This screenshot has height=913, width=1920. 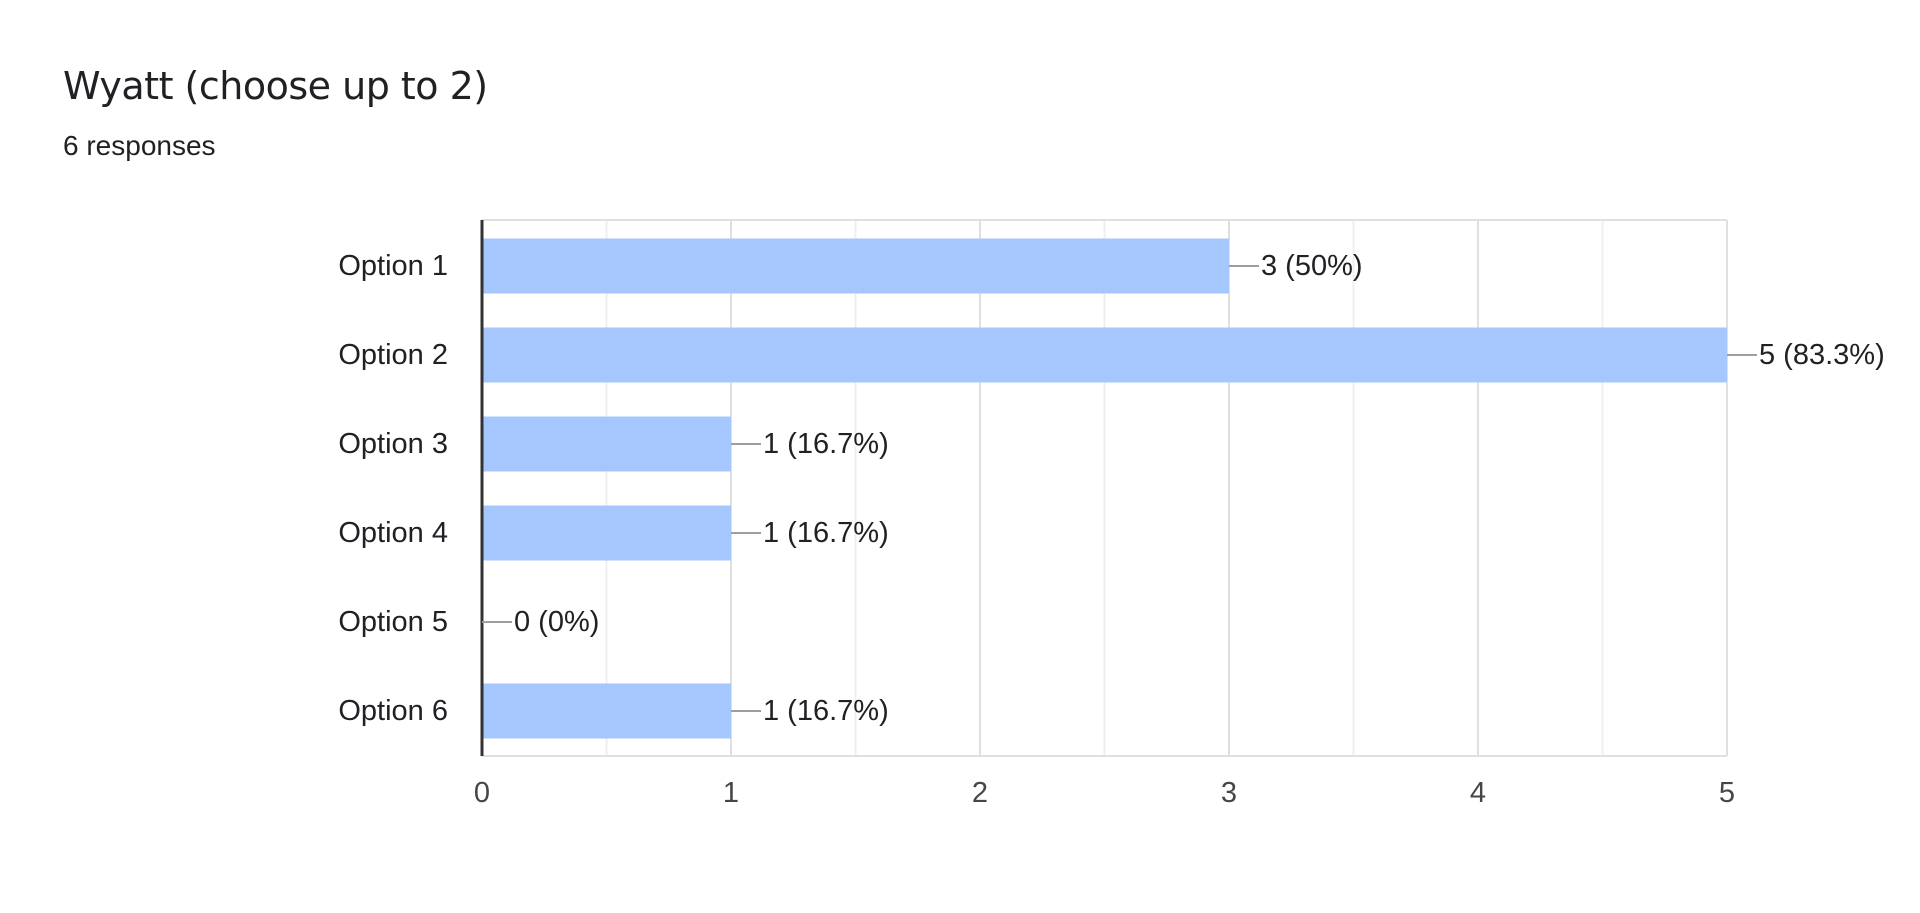 I want to click on category-label: Option 2, so click(x=393, y=355).